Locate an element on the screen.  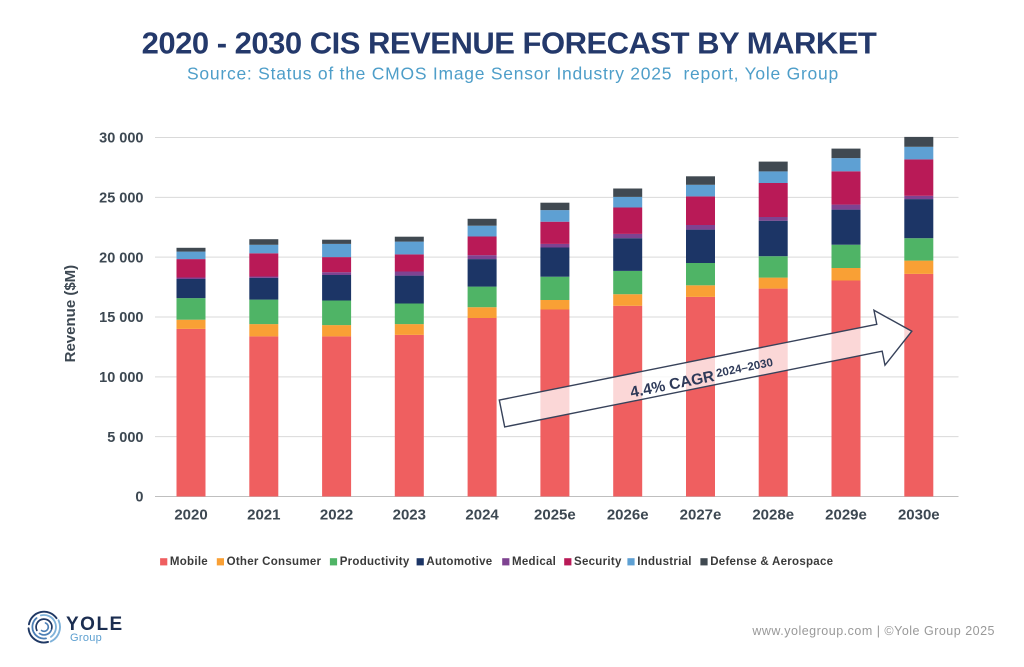
svg-text: 2023 is located at coordinates (409, 515).